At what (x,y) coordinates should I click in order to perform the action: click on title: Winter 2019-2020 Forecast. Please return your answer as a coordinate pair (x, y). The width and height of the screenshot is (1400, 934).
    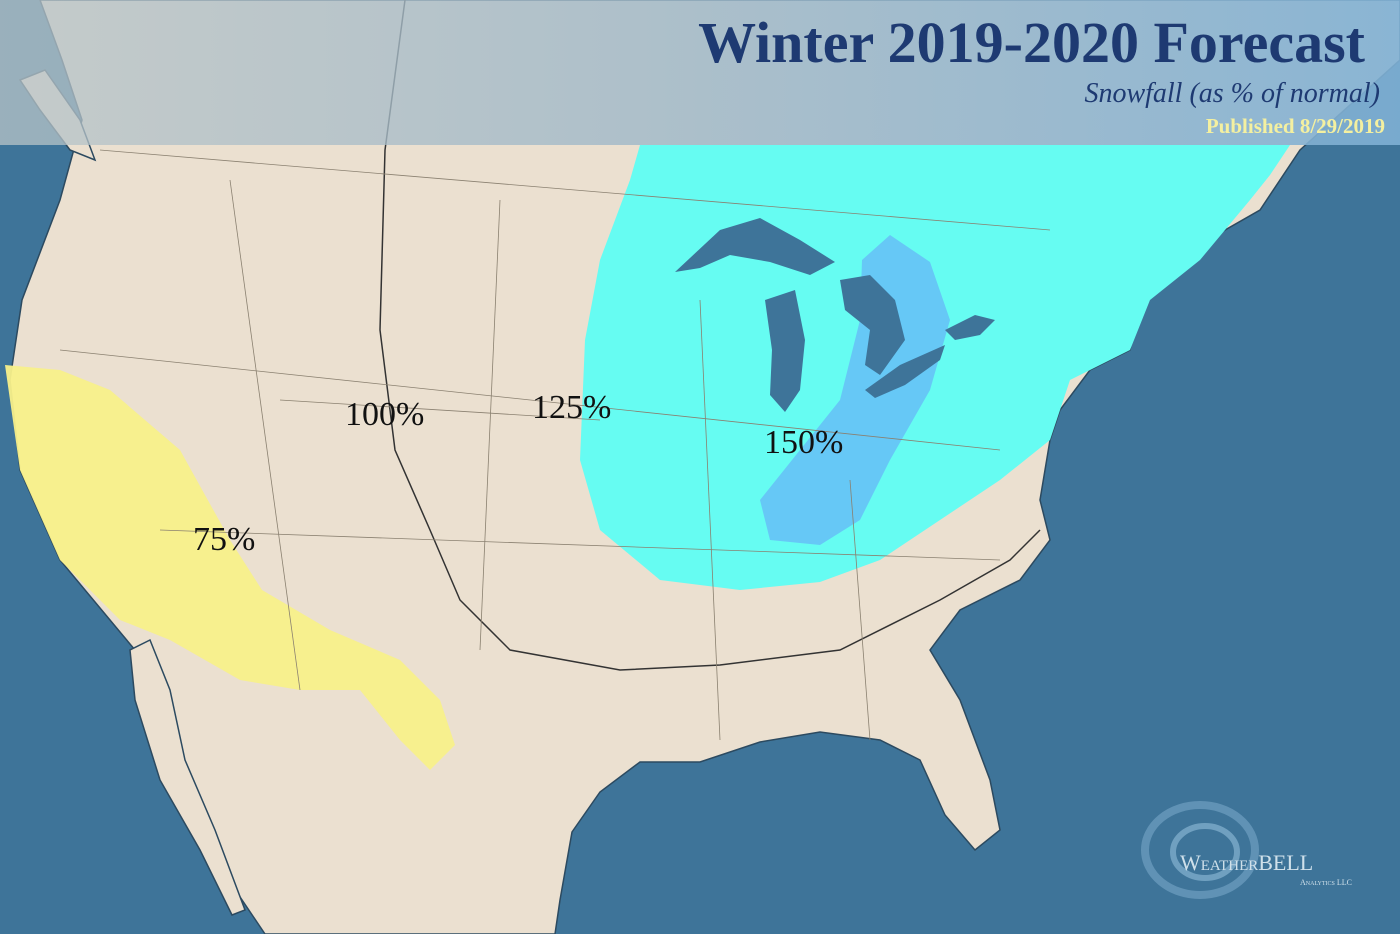
    Looking at the image, I should click on (1032, 42).